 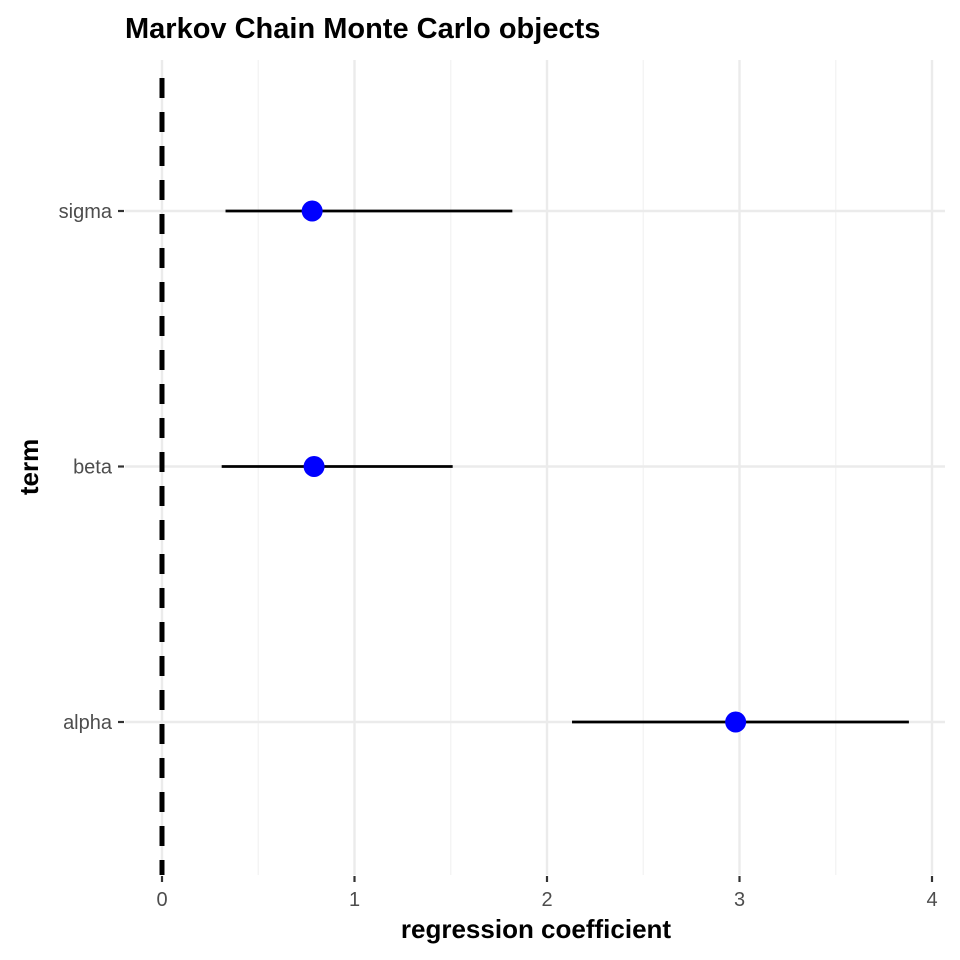 I want to click on x-tick-label-3: 3, so click(x=739, y=900).